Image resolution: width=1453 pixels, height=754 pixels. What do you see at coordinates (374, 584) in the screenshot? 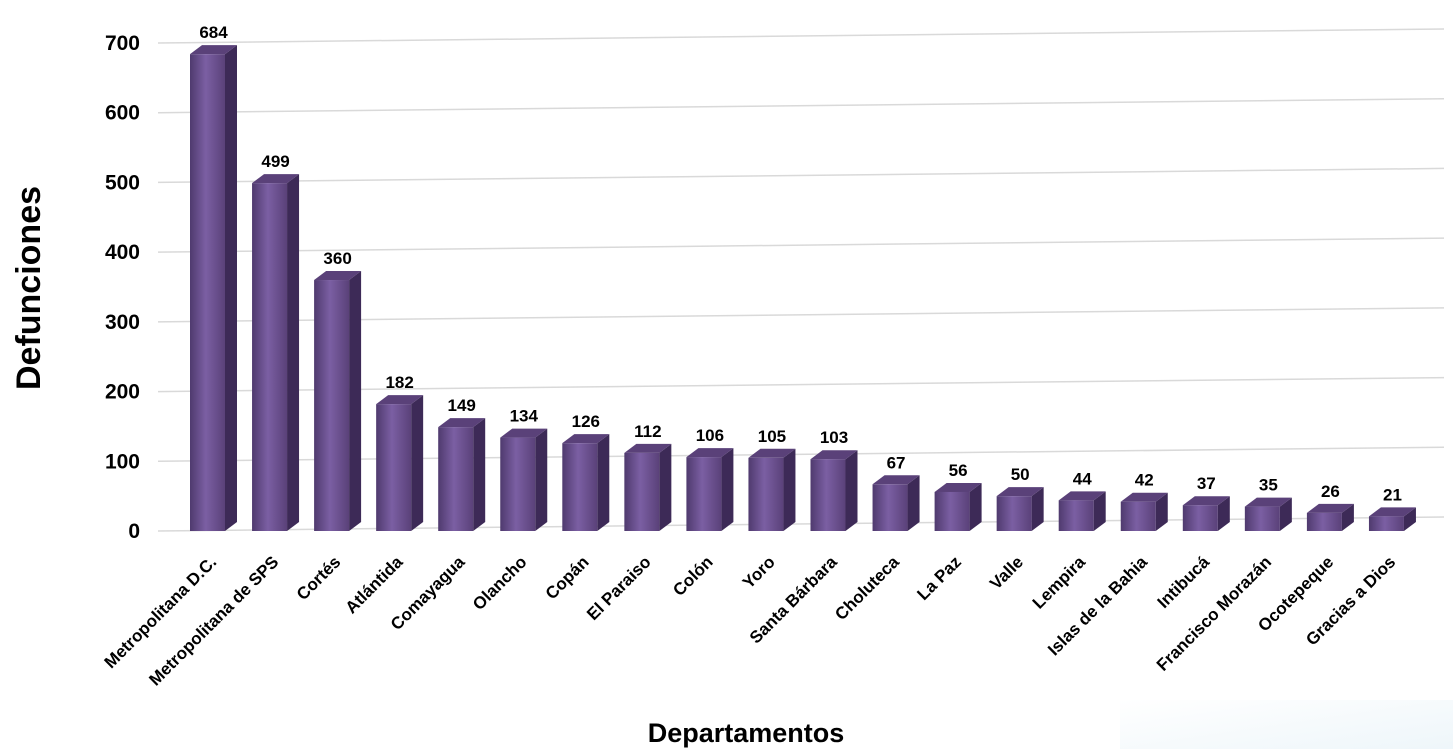
I see `x-tick-label: Atlántida` at bounding box center [374, 584].